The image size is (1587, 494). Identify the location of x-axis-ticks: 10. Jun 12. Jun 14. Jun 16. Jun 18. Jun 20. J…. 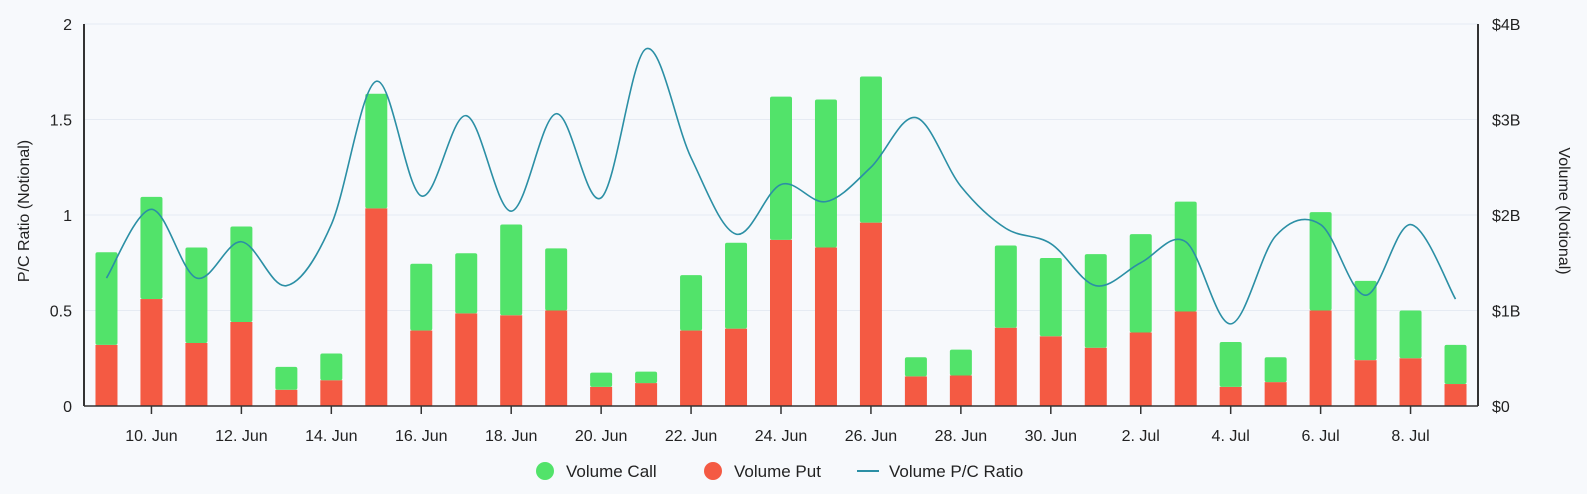
(777, 425).